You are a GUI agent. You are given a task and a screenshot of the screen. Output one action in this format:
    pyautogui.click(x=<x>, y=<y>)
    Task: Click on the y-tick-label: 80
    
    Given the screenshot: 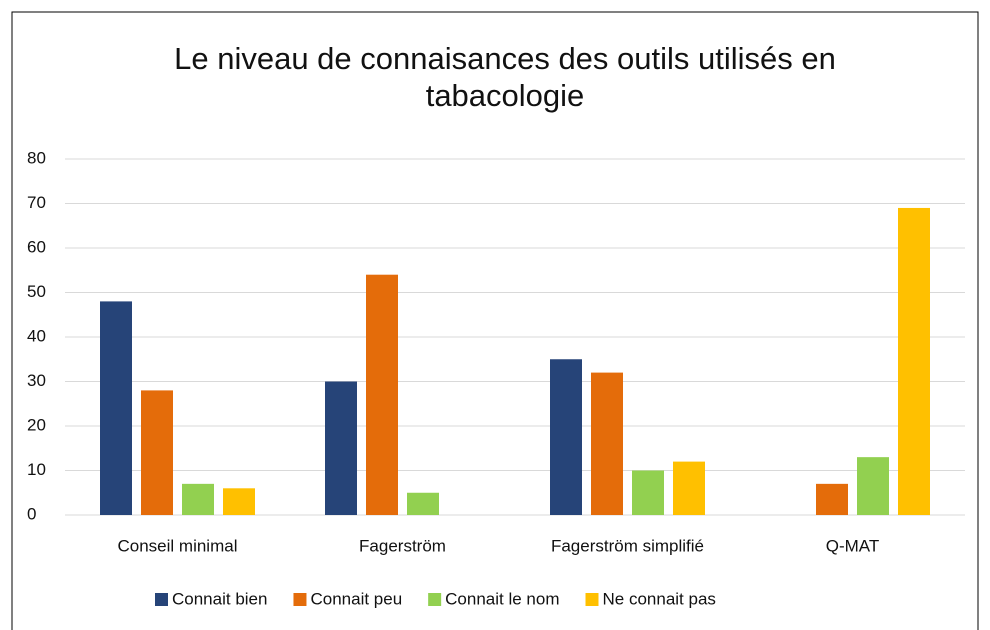 What is the action you would take?
    pyautogui.click(x=36, y=157)
    